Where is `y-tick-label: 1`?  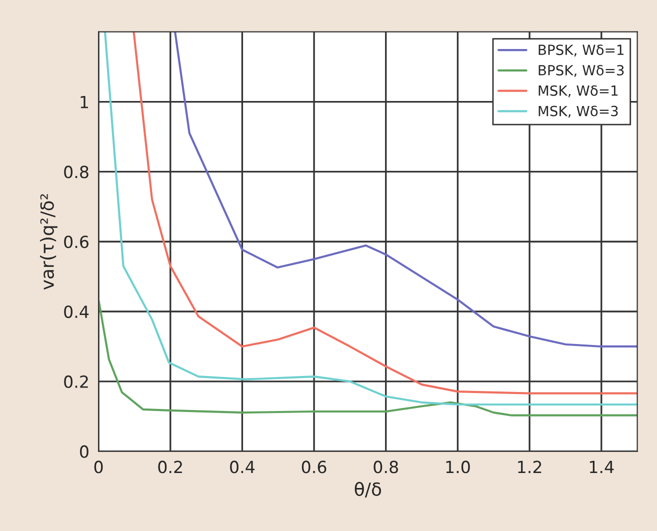 y-tick-label: 1 is located at coordinates (84, 102).